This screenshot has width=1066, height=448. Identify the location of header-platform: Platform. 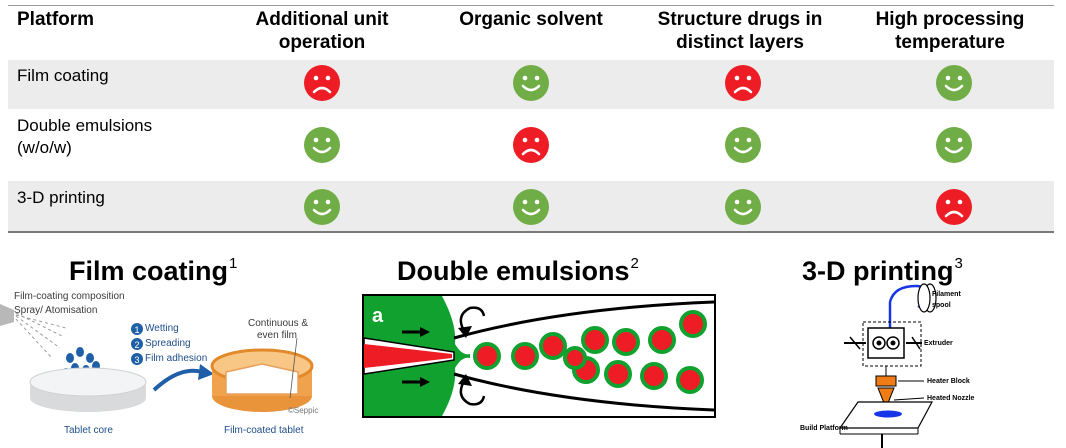
(56, 19).